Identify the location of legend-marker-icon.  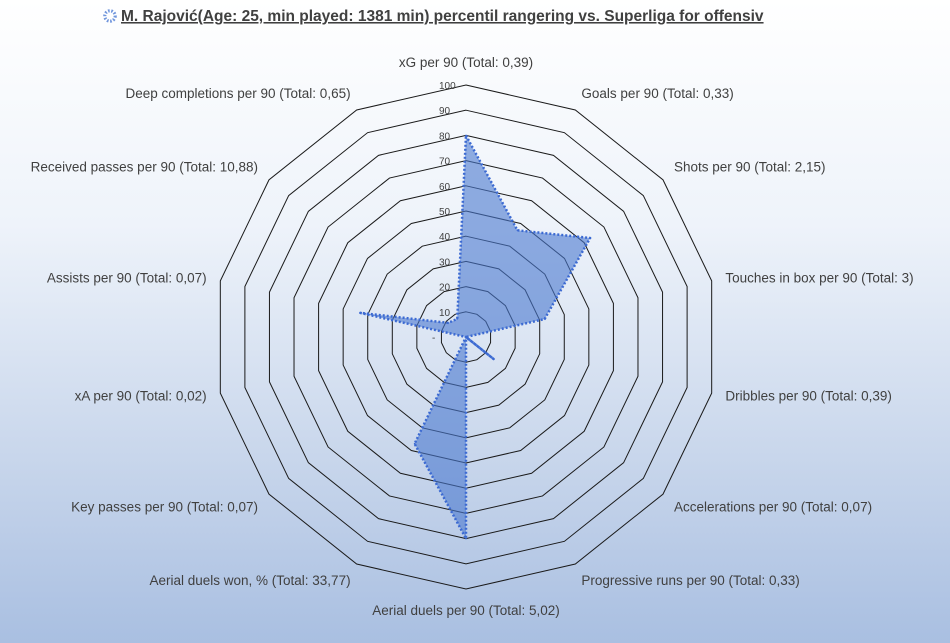
(110, 16).